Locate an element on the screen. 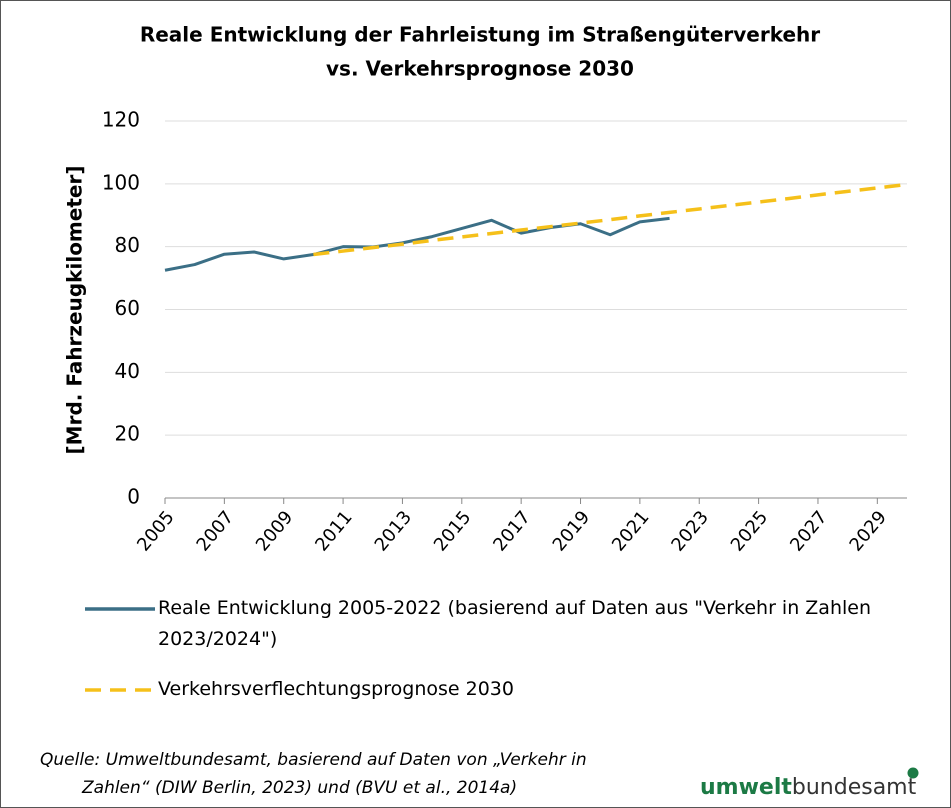 This screenshot has height=808, width=951. y-tick-label: 80 is located at coordinates (127, 245).